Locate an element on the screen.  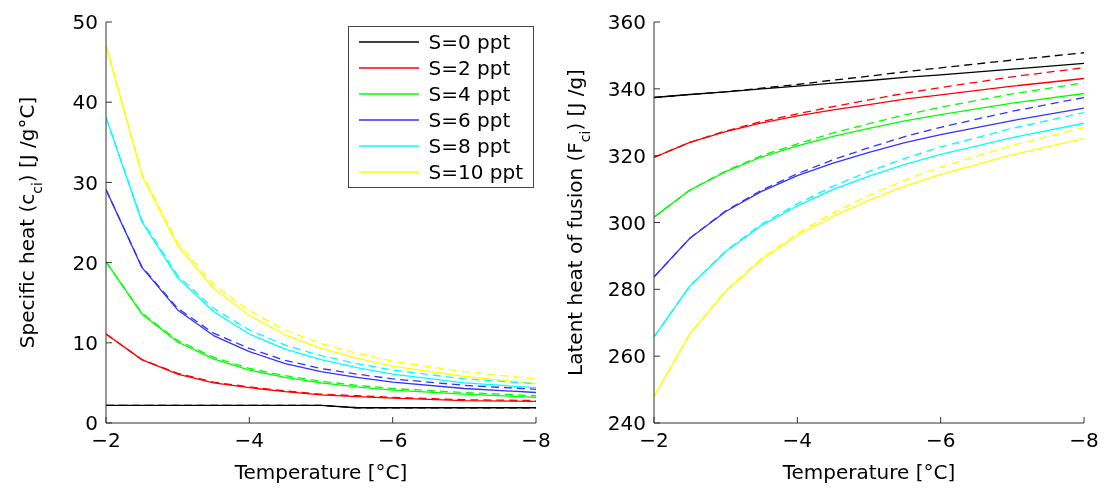
y-tick-label: 10 is located at coordinates (85, 342).